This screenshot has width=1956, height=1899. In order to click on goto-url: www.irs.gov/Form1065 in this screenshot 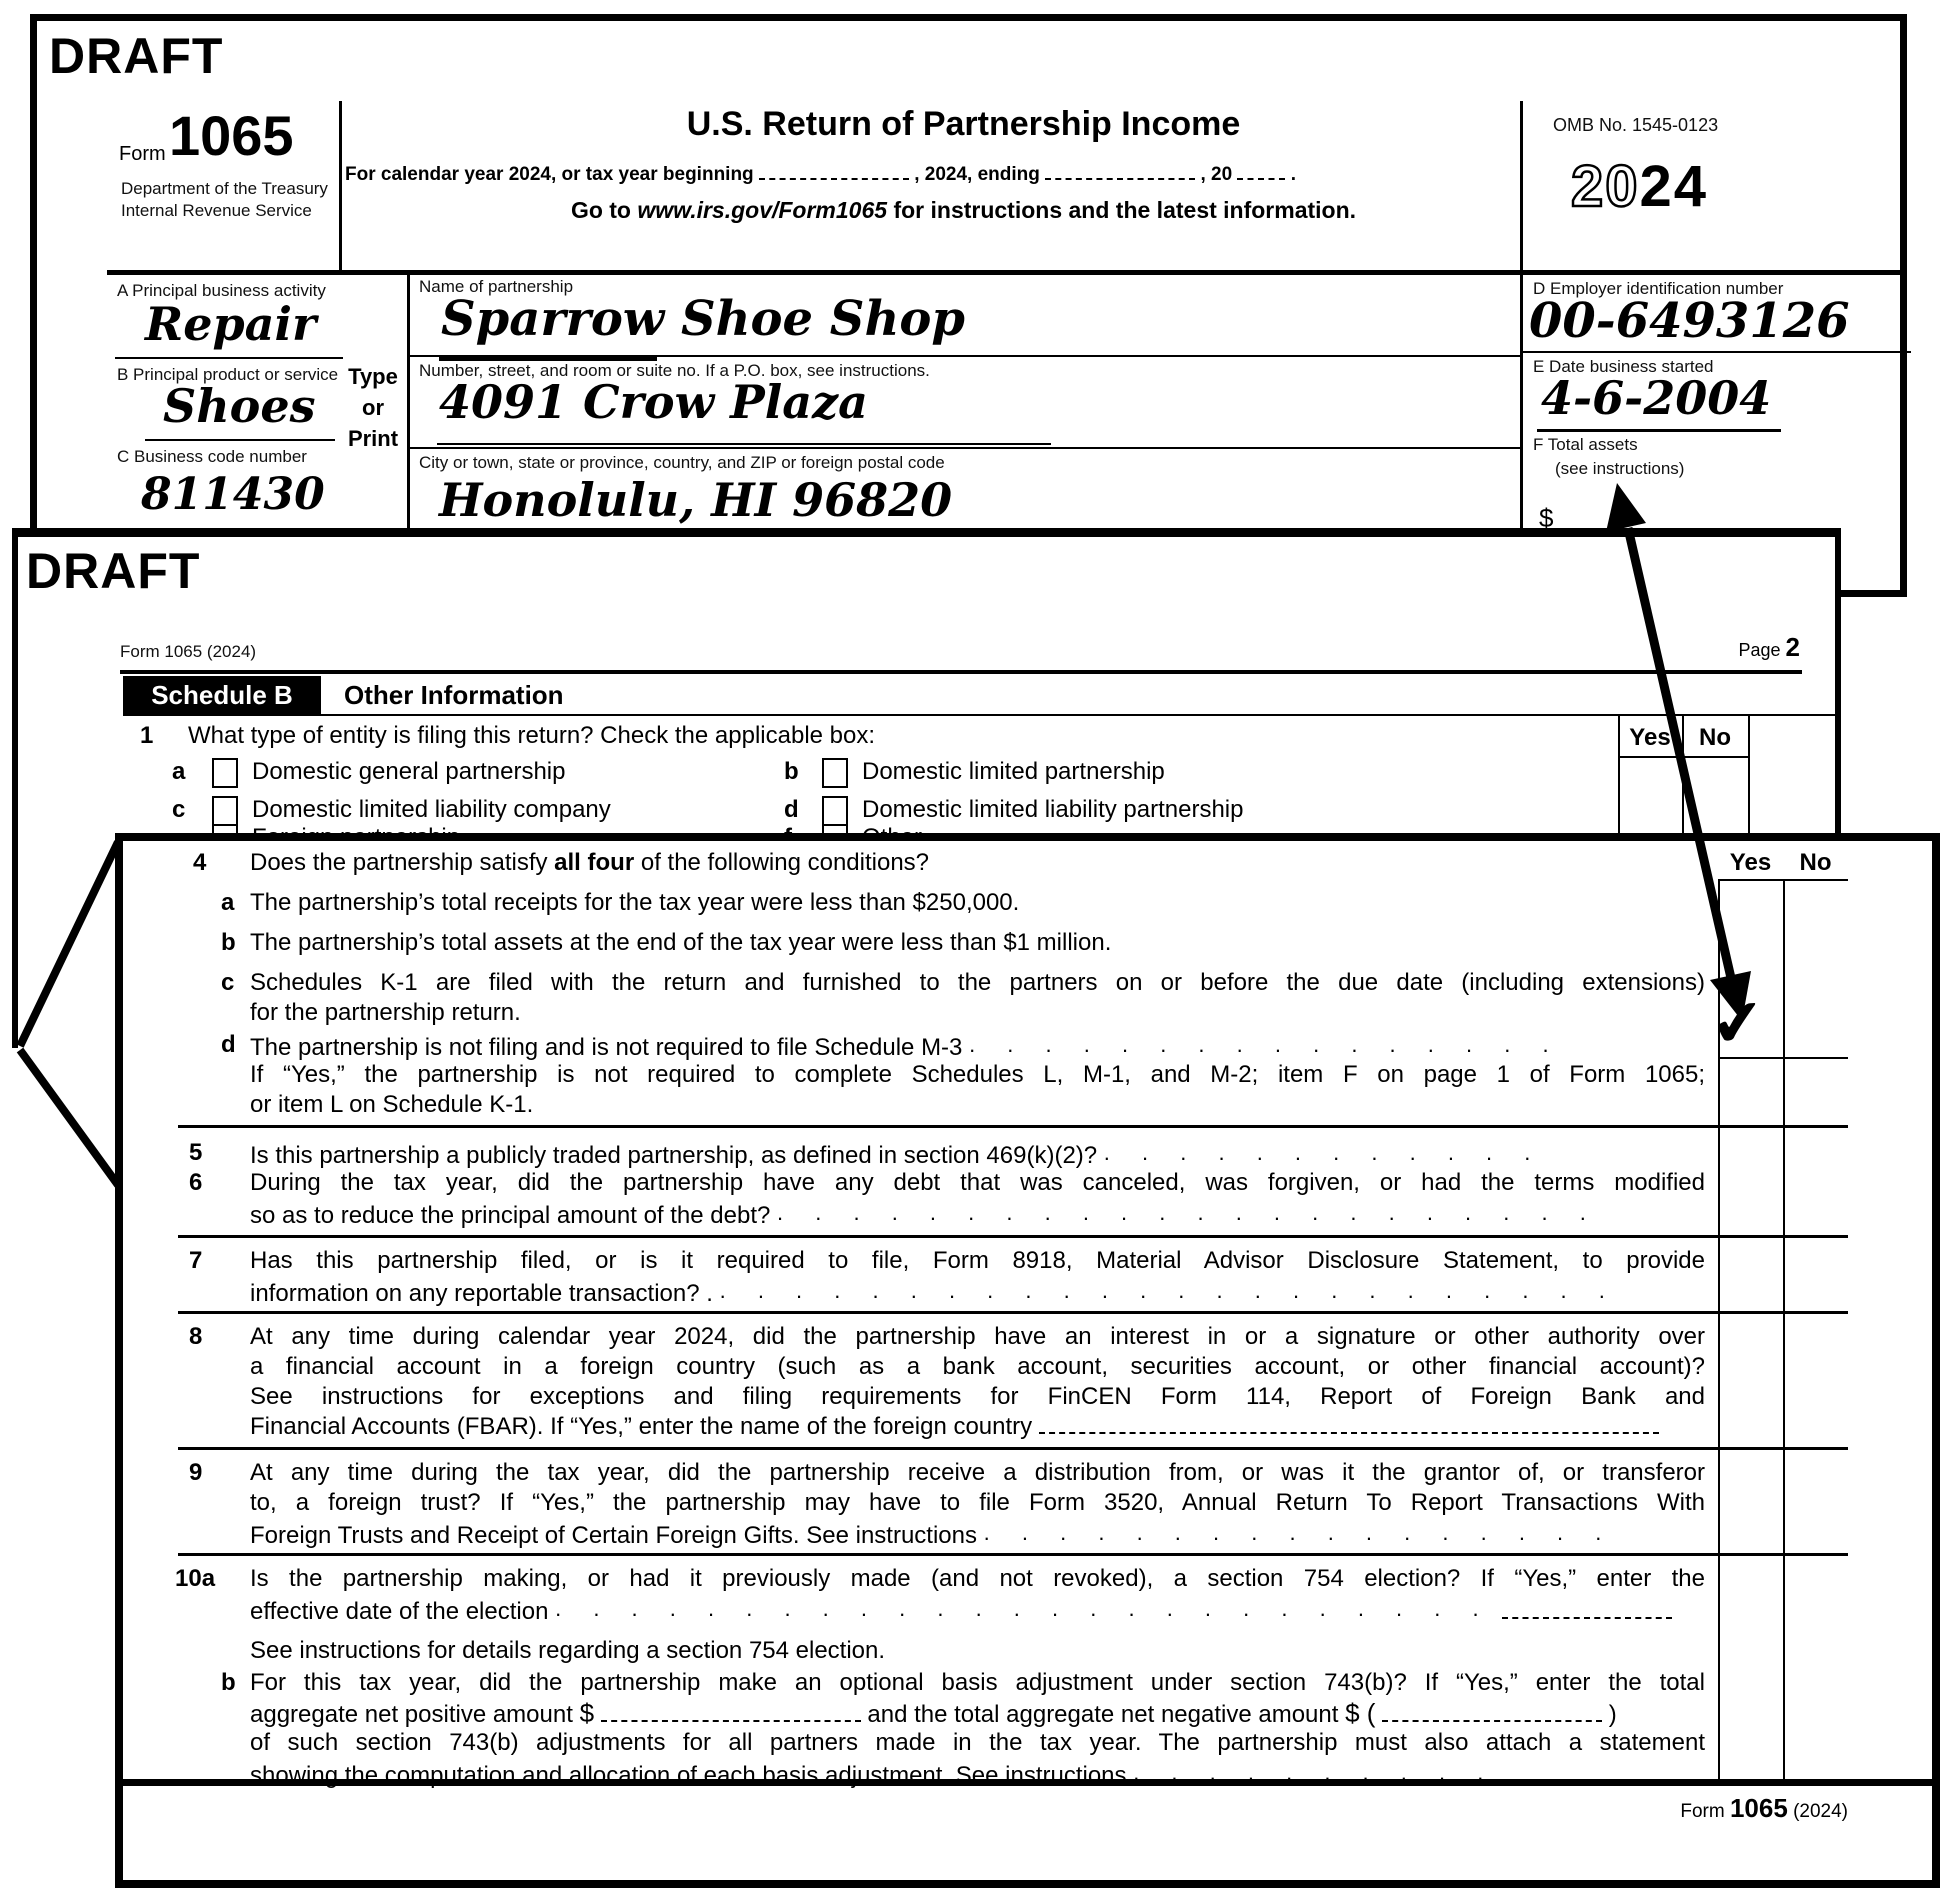, I will do `click(762, 210)`.